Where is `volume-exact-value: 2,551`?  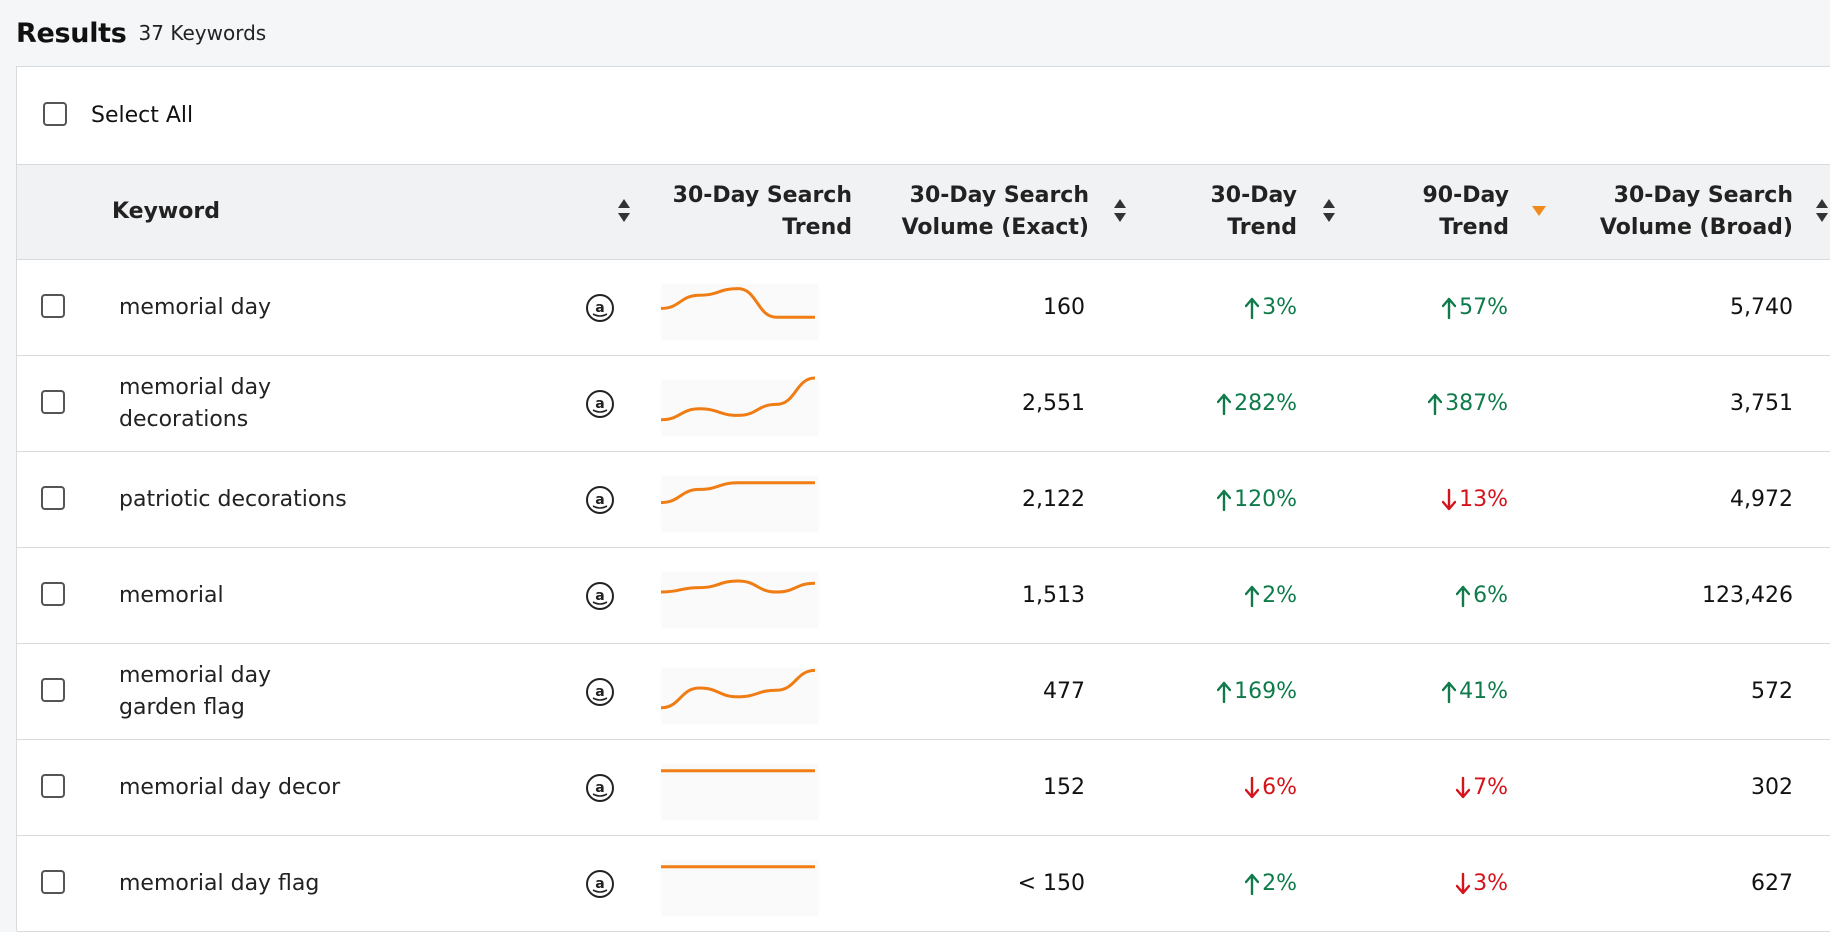
volume-exact-value: 2,551 is located at coordinates (1053, 403).